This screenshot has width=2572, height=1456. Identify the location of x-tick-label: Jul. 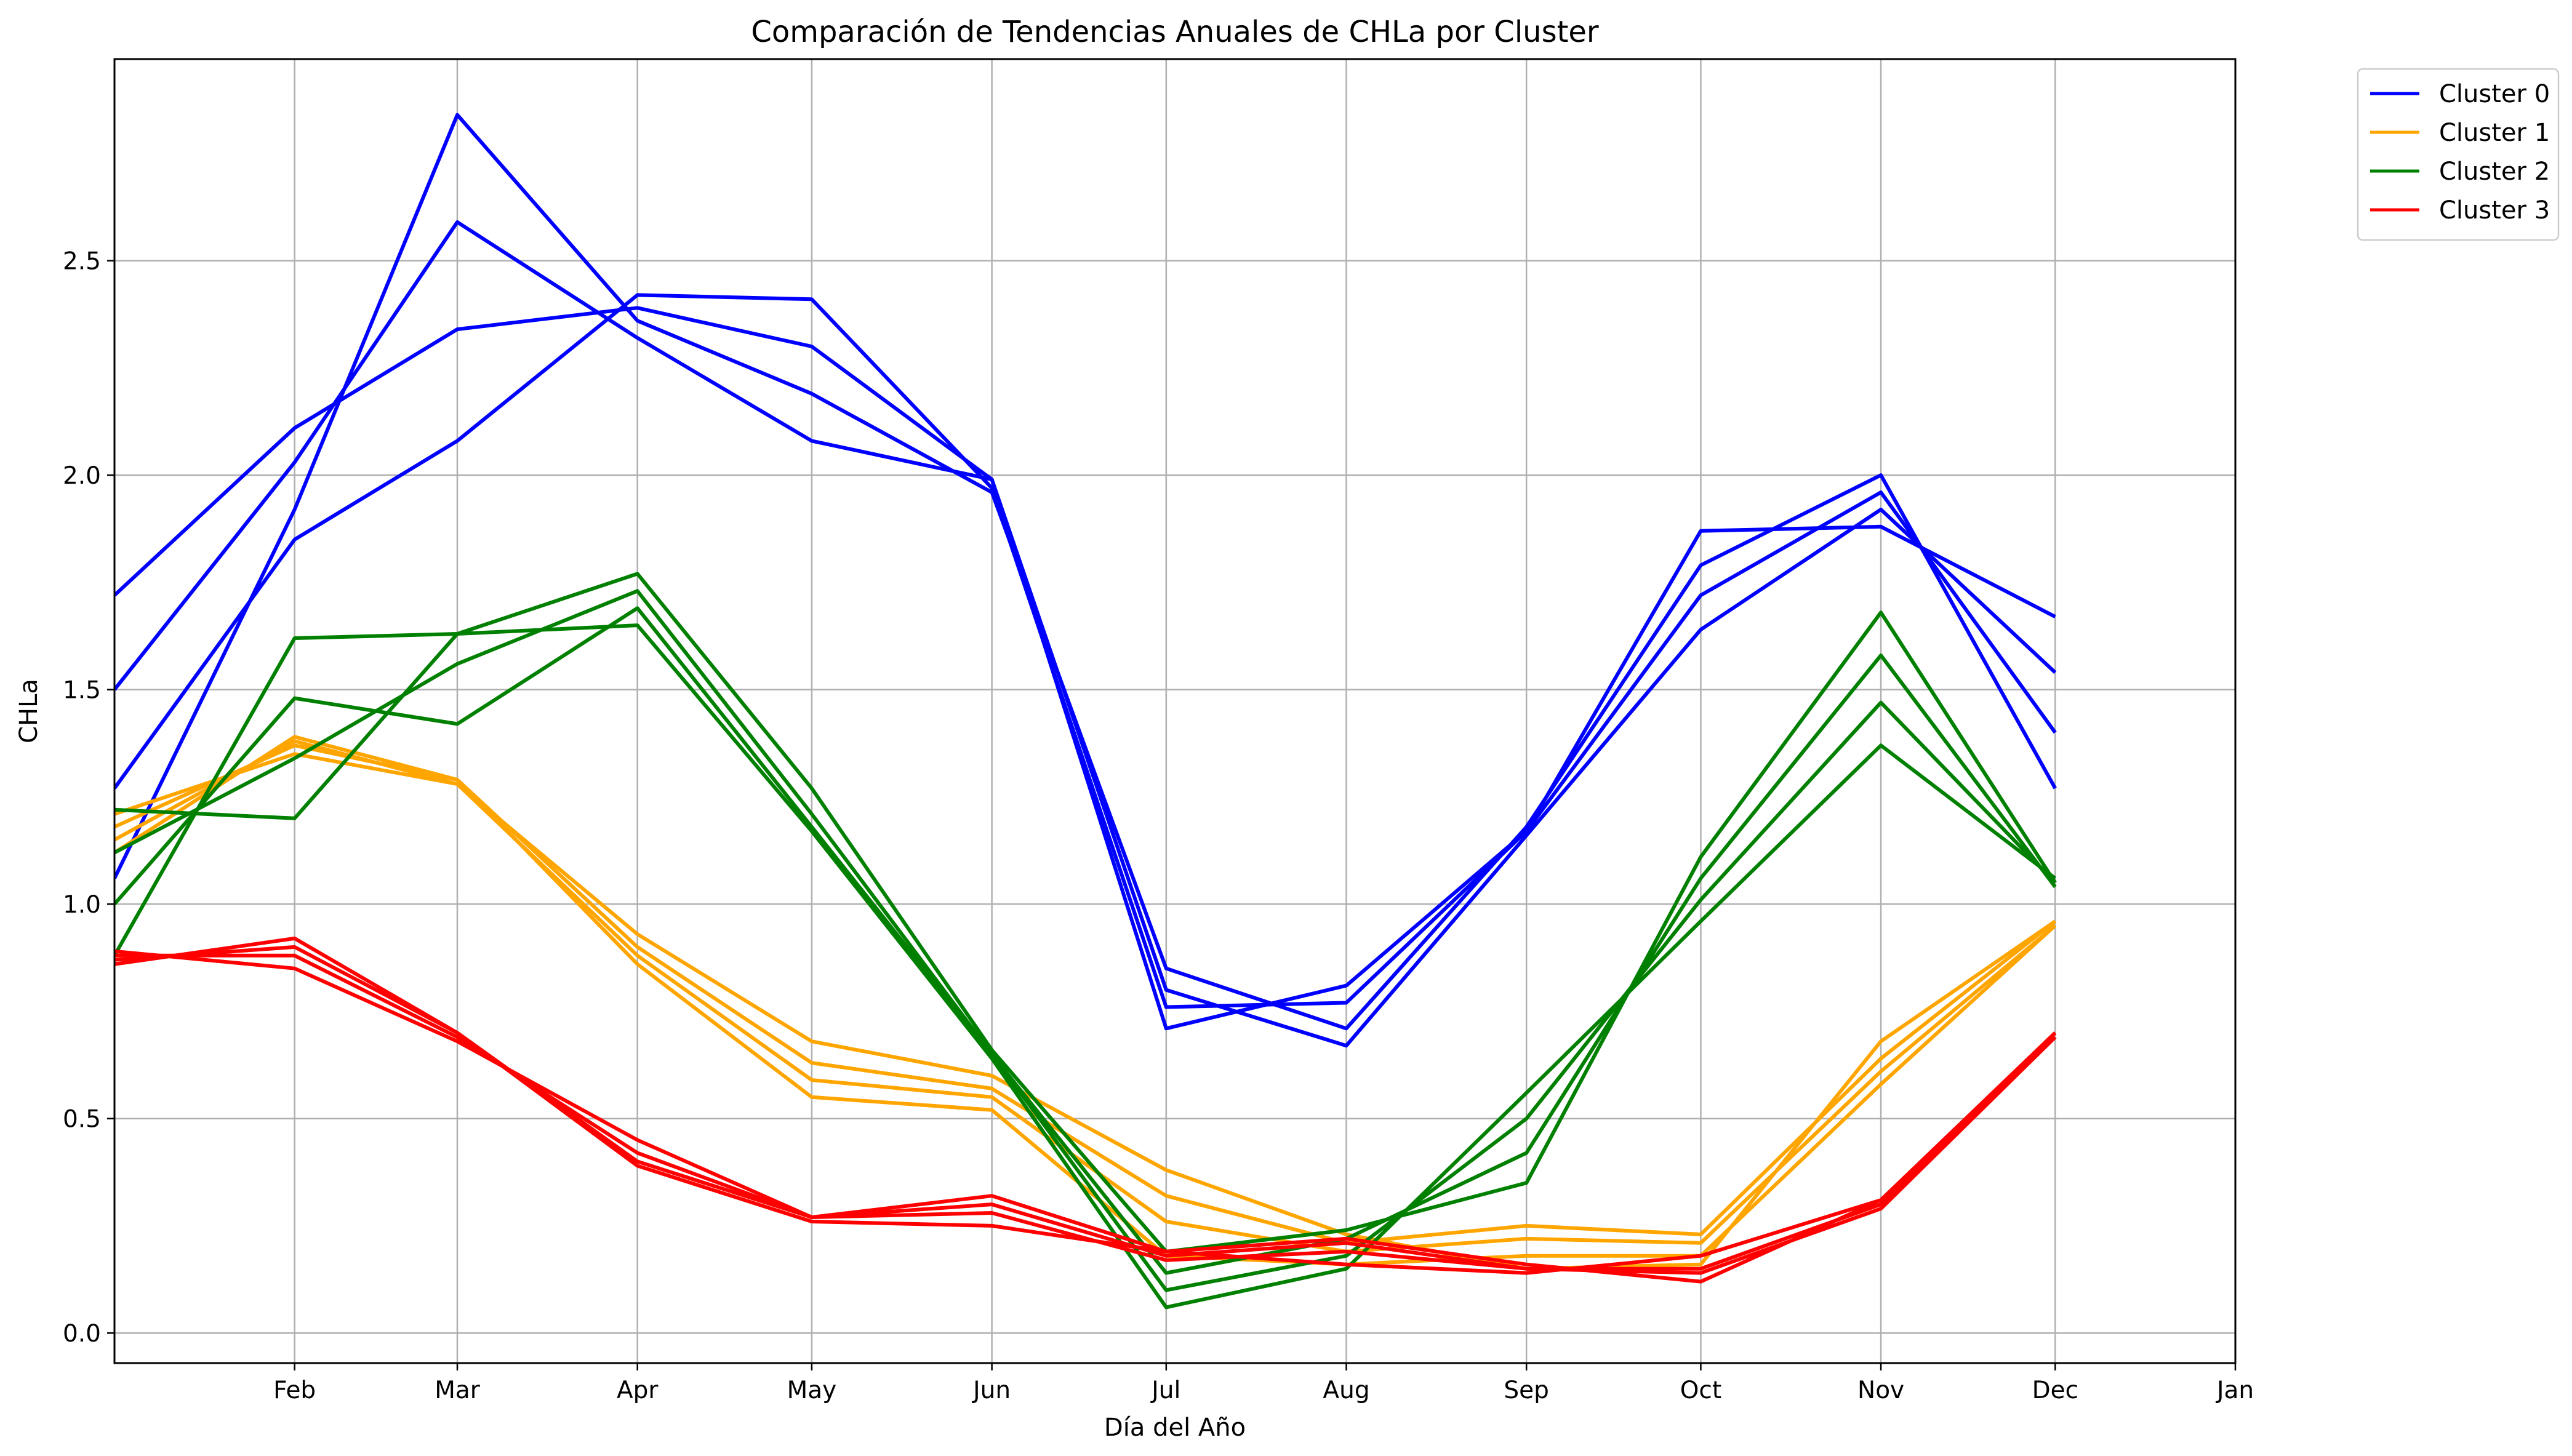
(1165, 1390).